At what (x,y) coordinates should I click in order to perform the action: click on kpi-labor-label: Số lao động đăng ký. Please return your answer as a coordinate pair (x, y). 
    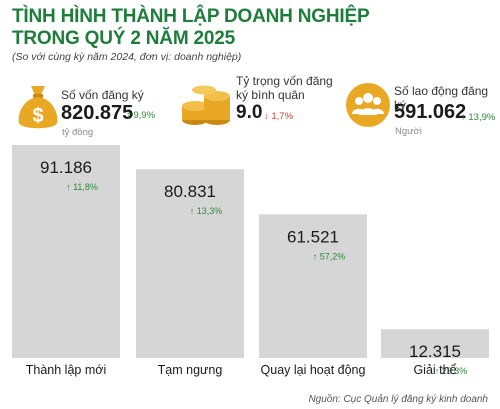
    Looking at the image, I should click on (441, 98).